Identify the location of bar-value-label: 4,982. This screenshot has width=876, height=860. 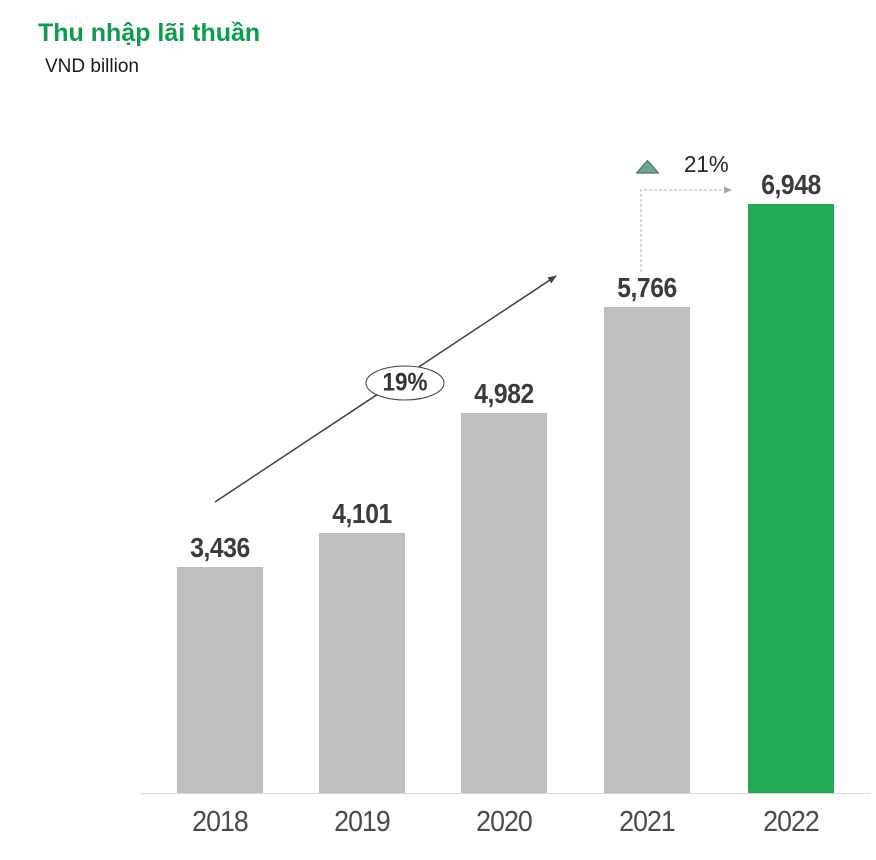
(504, 393).